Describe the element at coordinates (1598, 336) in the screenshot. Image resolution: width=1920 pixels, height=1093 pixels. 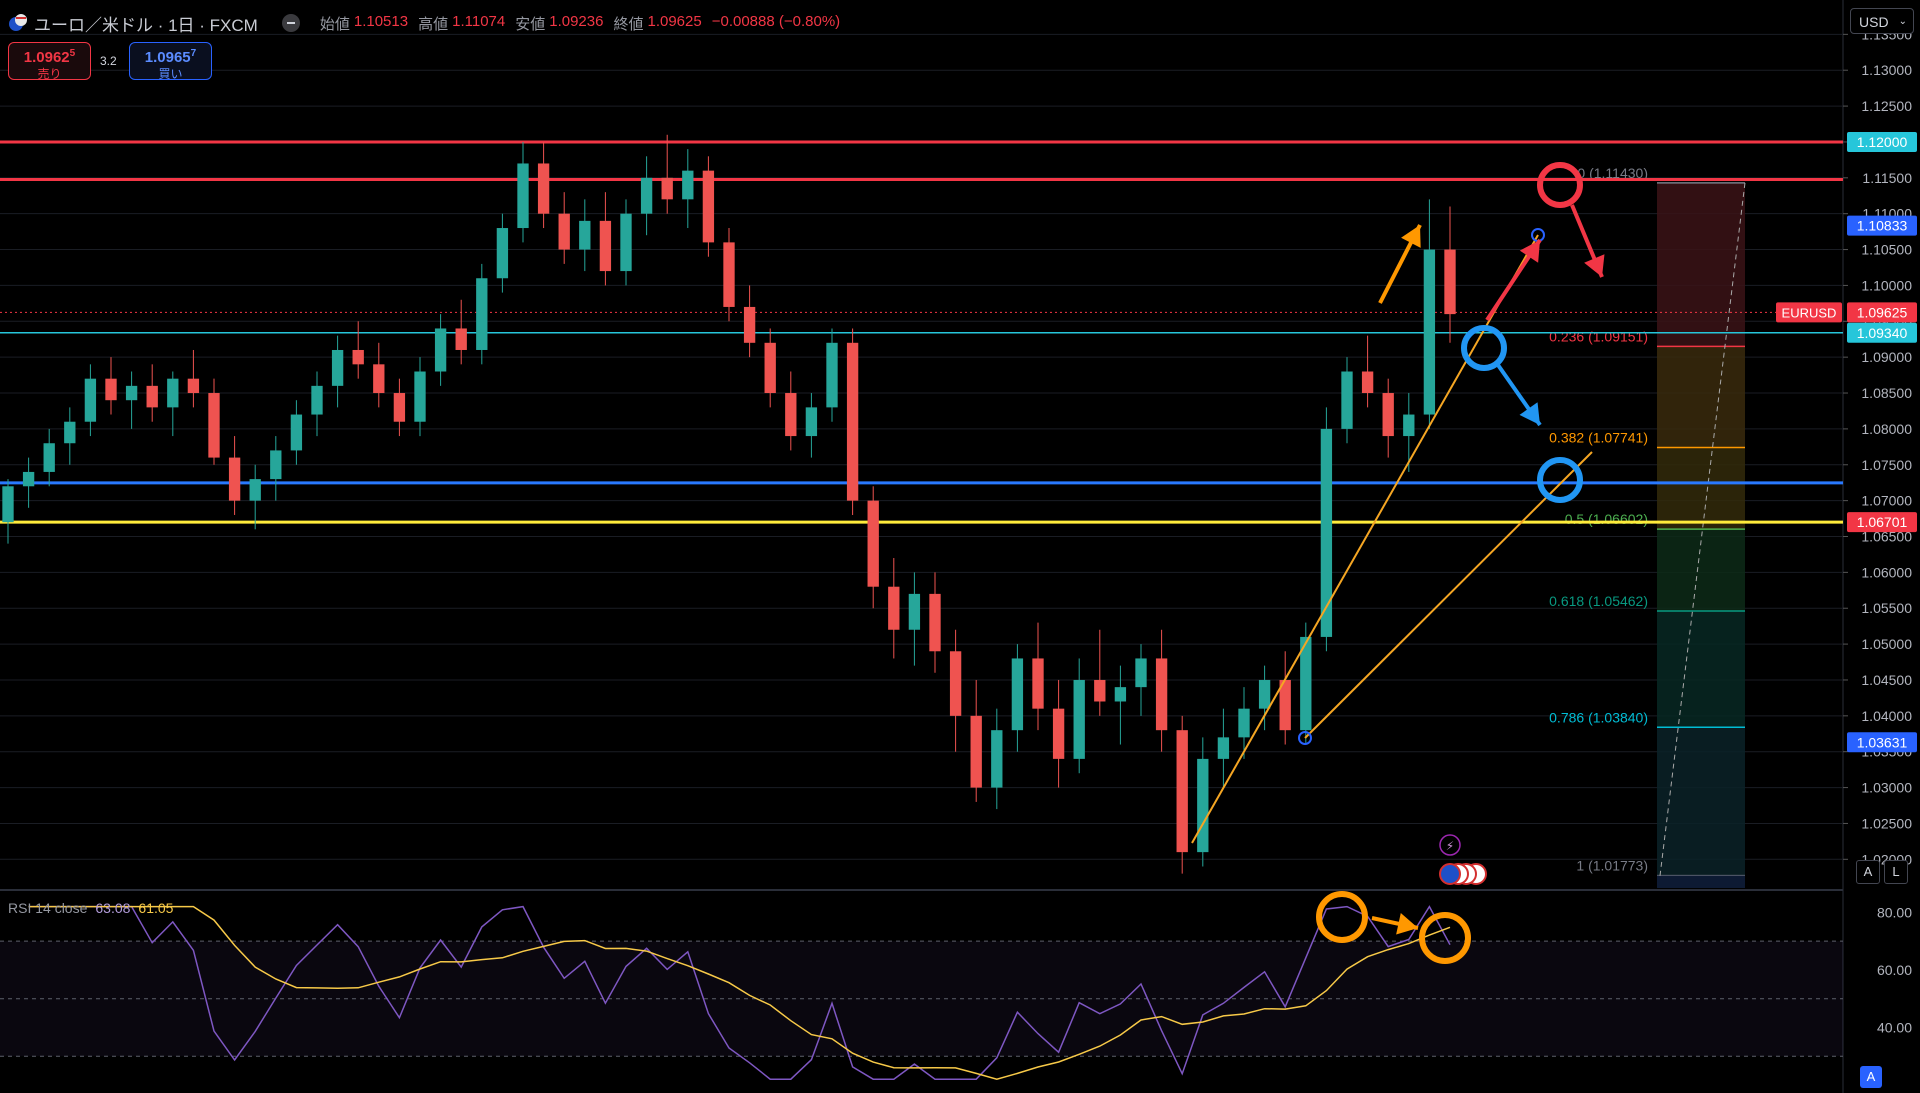
I see `fib-level-label: 0.236 (1.09151)` at that location.